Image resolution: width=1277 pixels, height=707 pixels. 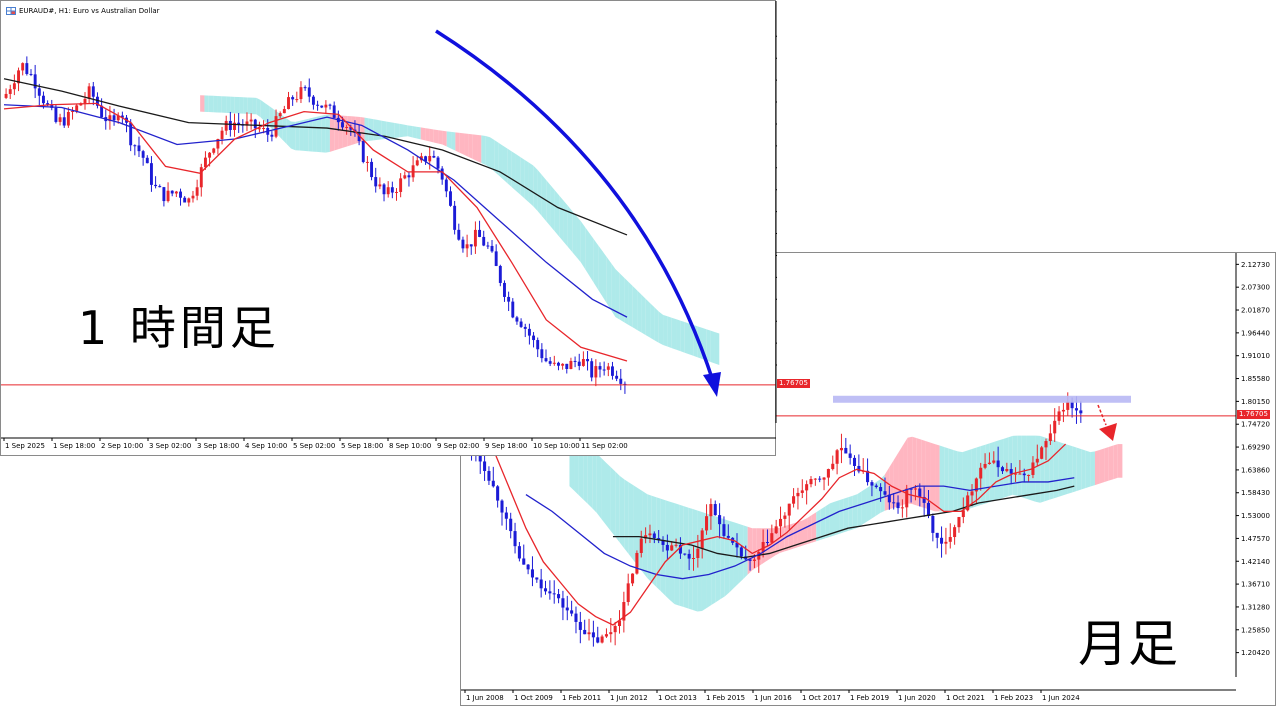 What do you see at coordinates (581, 698) in the screenshot?
I see `x-tick-label: 1 Feb 2011` at bounding box center [581, 698].